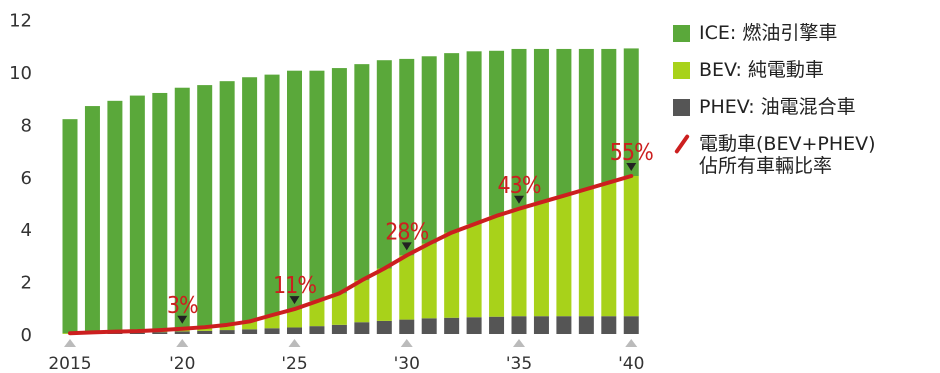 This screenshot has width=940, height=373. What do you see at coordinates (26, 178) in the screenshot?
I see `y-tick-label: 6` at bounding box center [26, 178].